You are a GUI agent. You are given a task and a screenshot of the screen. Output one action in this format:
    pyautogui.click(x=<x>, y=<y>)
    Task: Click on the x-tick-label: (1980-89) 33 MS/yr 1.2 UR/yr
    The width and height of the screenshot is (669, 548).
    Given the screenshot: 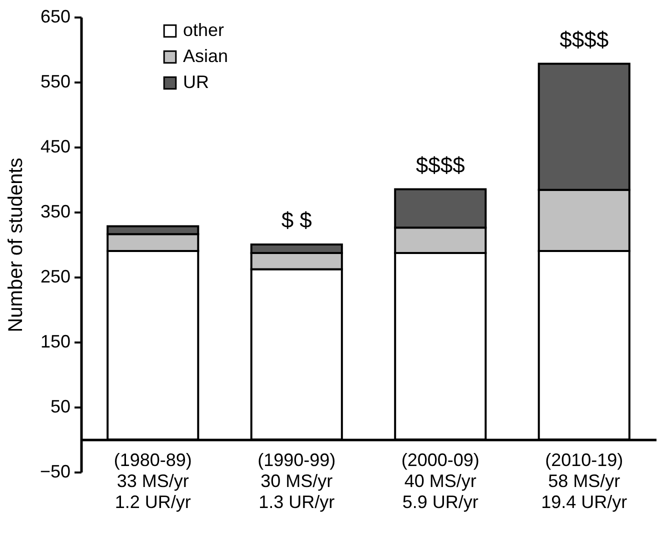 What is the action you would take?
    pyautogui.click(x=153, y=481)
    